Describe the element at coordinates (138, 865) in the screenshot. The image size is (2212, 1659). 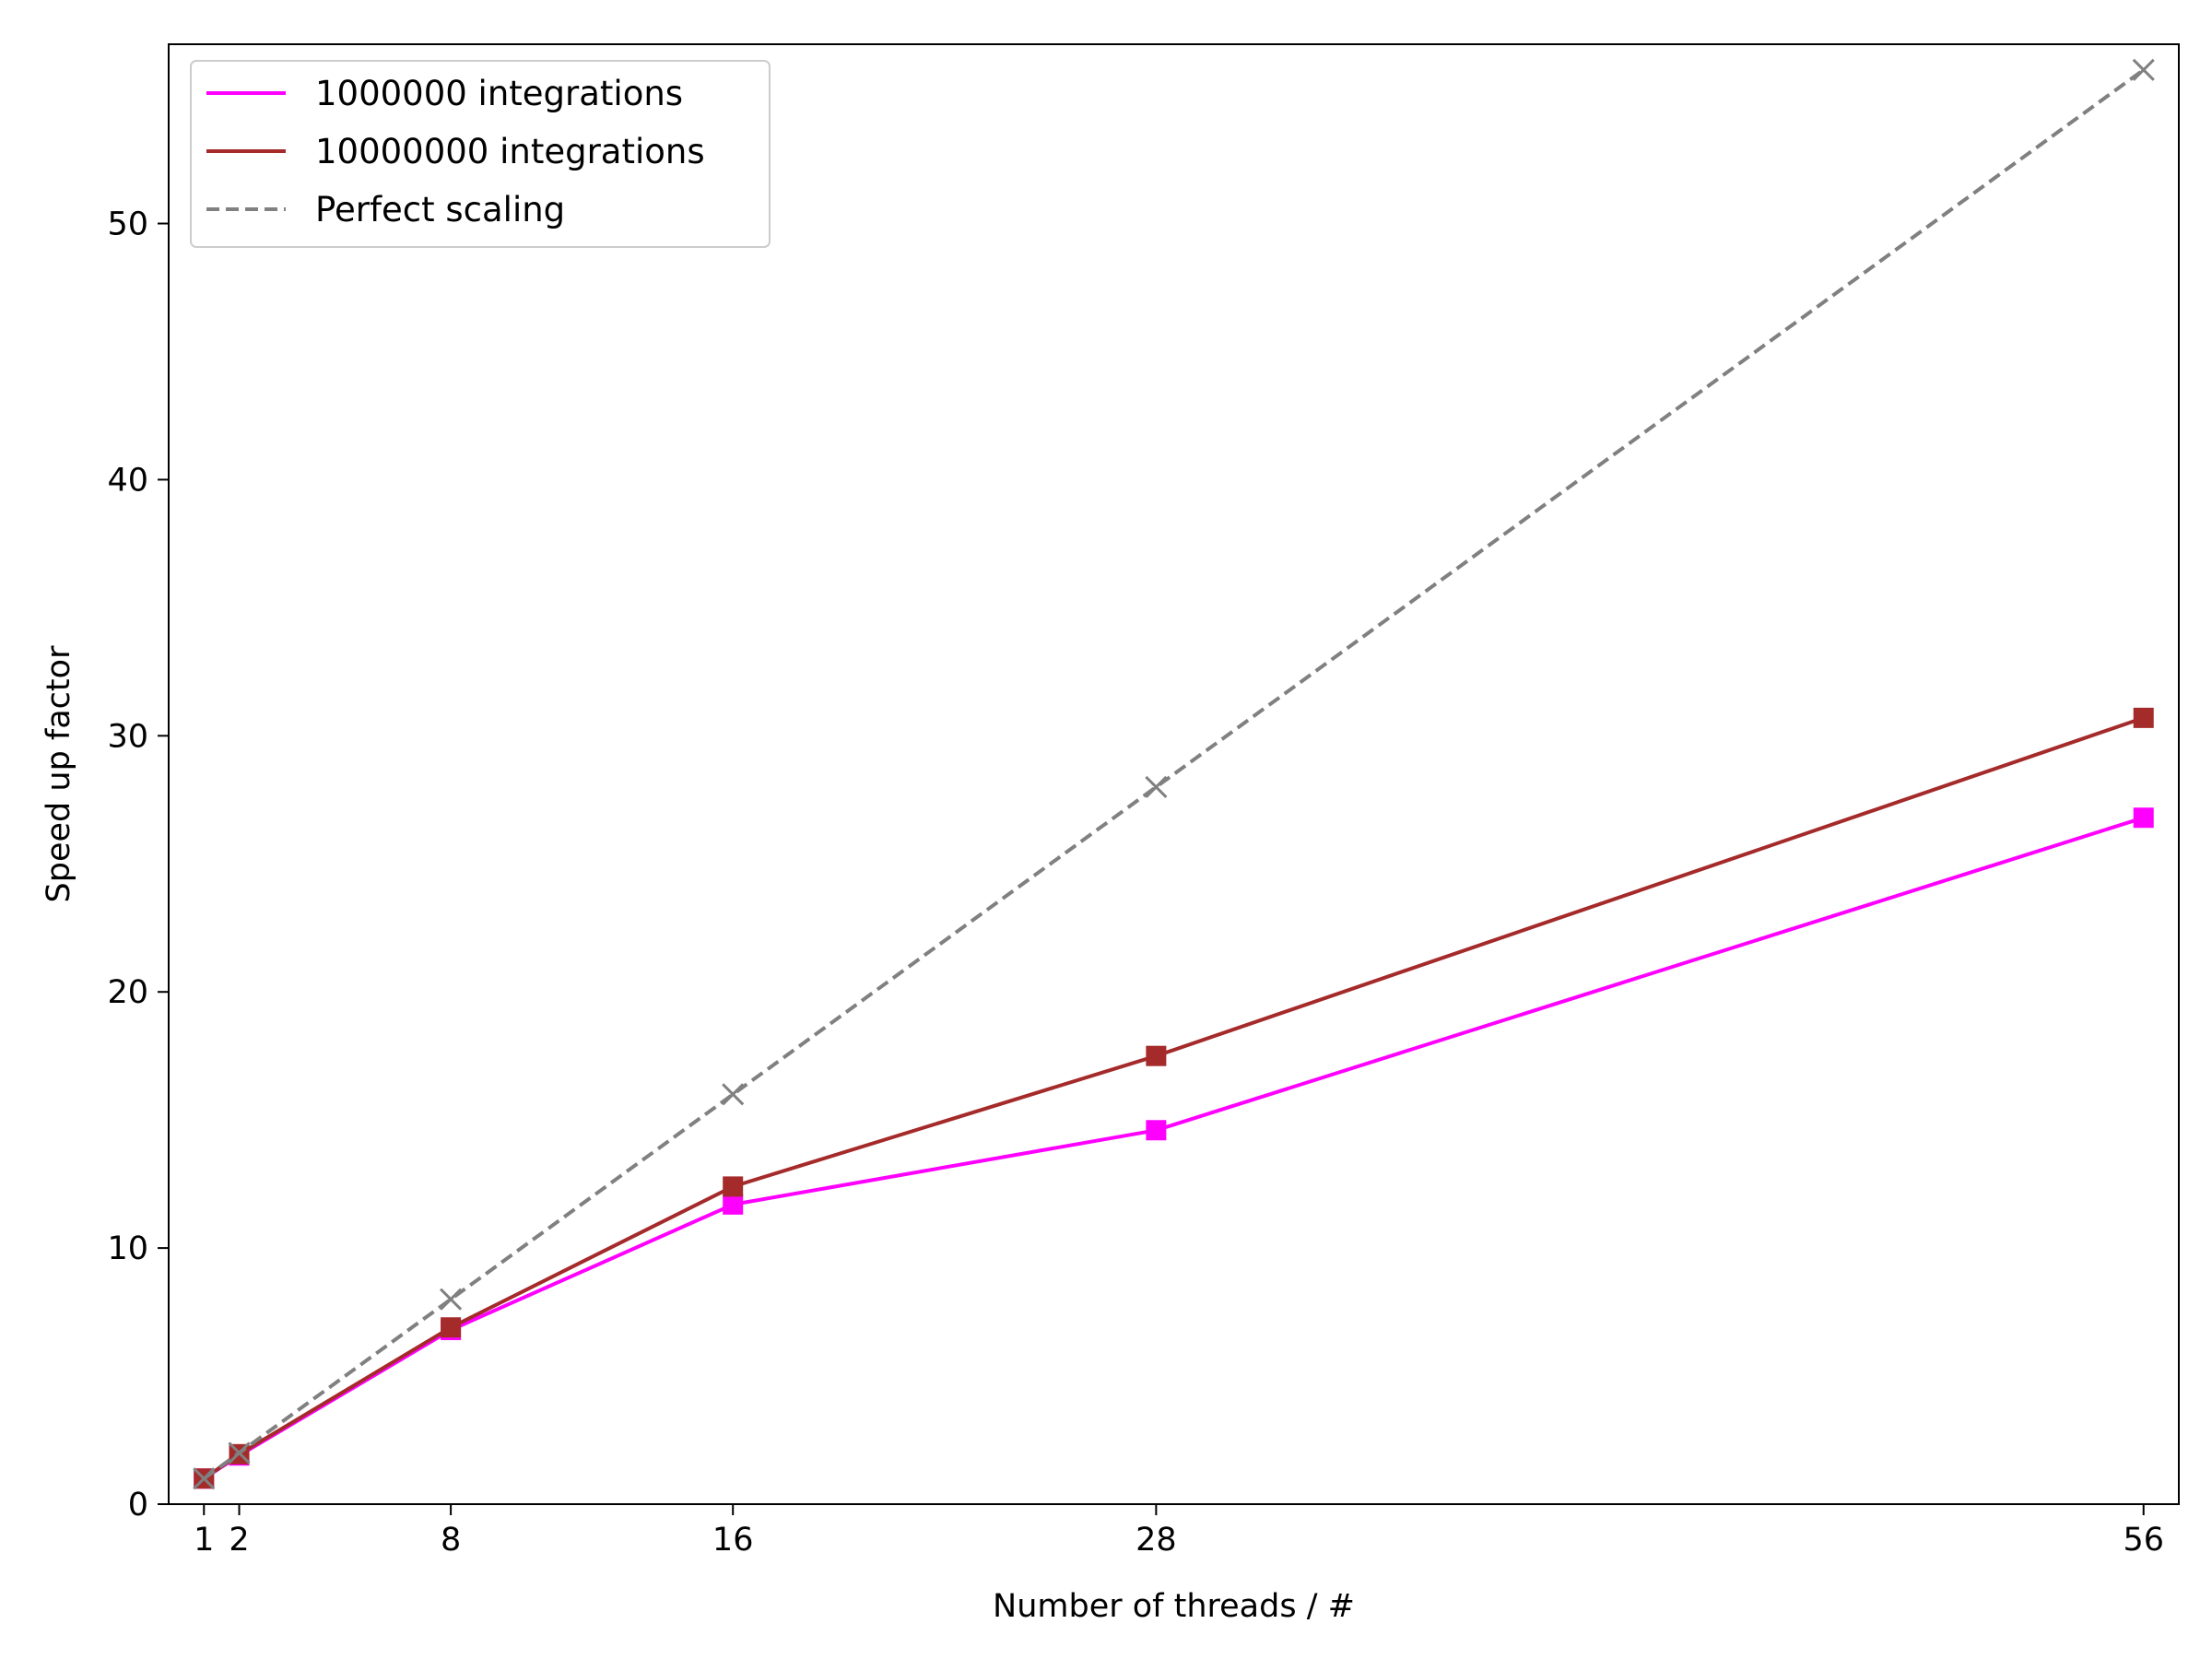
I see `y-axis: 0 10 20 30 40 50` at that location.